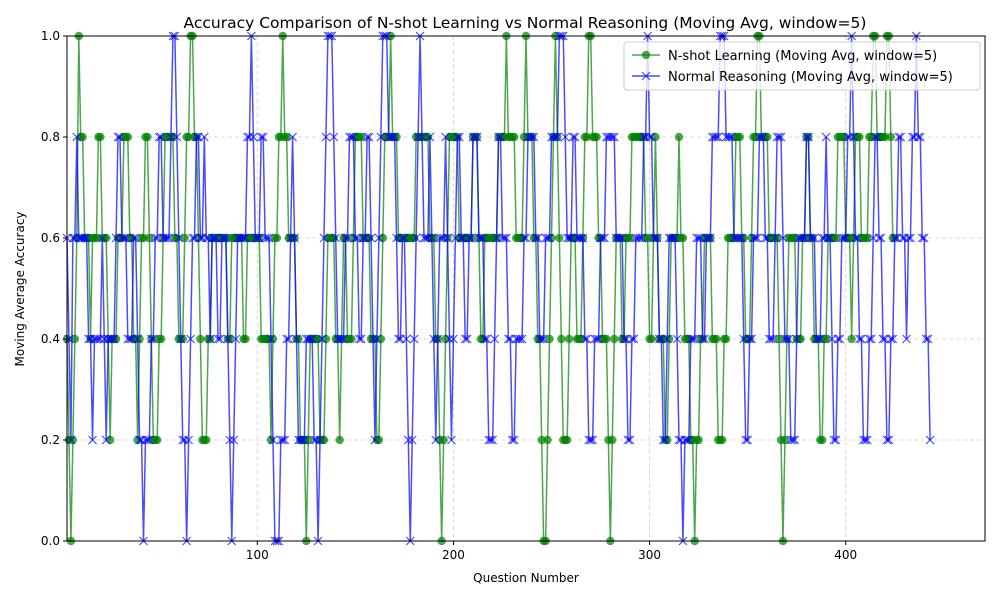 This screenshot has height=600, width=1000. I want to click on legend-box, so click(802, 66).